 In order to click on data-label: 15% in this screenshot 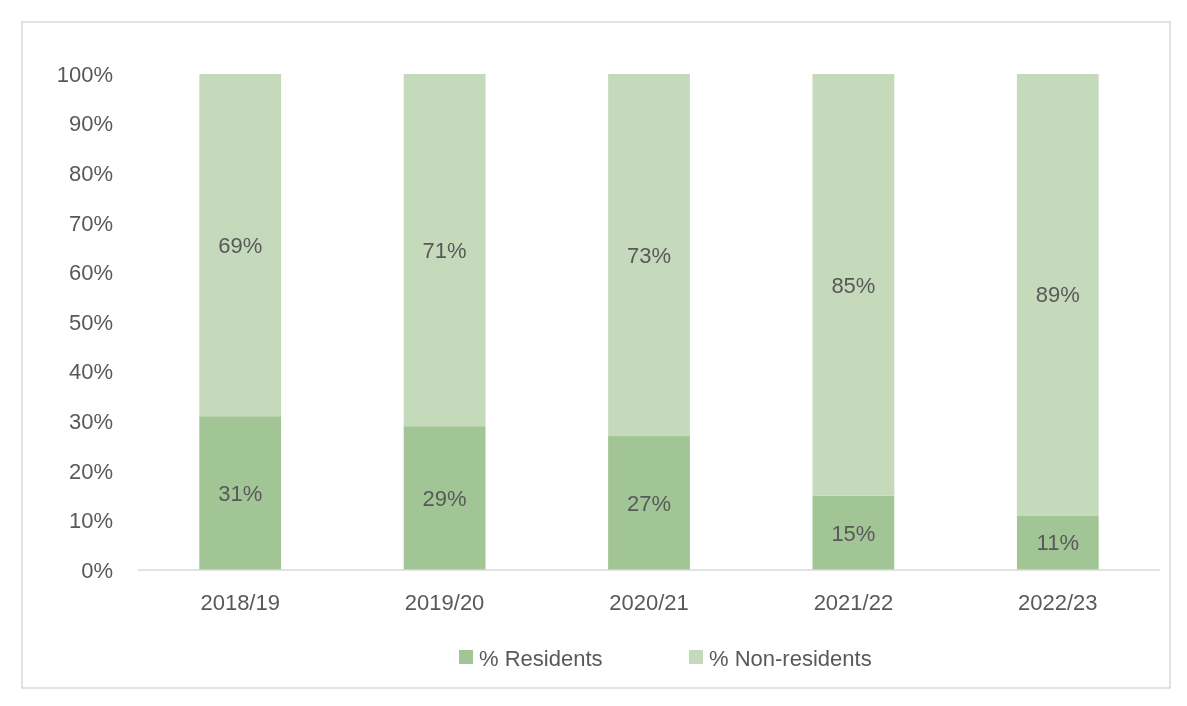, I will do `click(853, 533)`.